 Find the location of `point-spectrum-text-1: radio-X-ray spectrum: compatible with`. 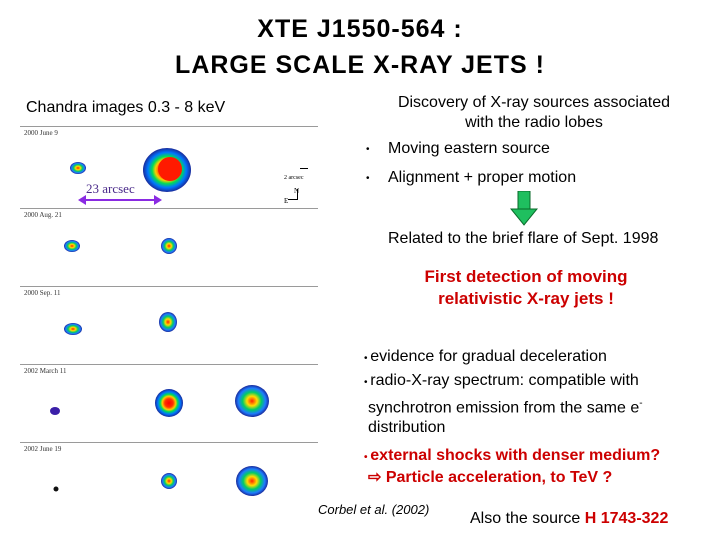

point-spectrum-text-1: radio-X-ray spectrum: compatible with is located at coordinates (504, 380).